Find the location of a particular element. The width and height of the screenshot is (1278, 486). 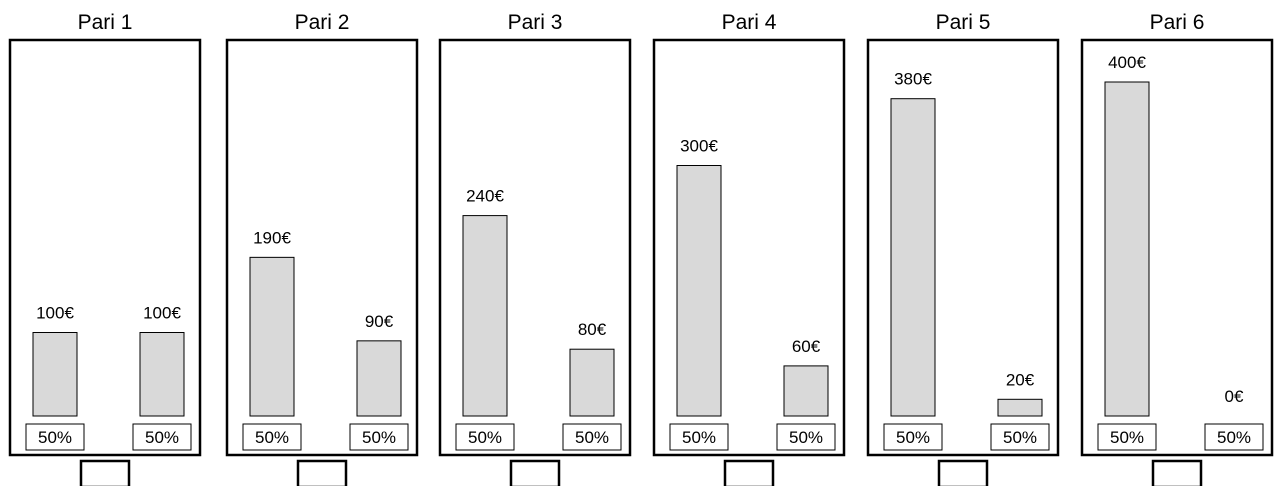

bar-value-label-5-1: 380€ is located at coordinates (913, 79).